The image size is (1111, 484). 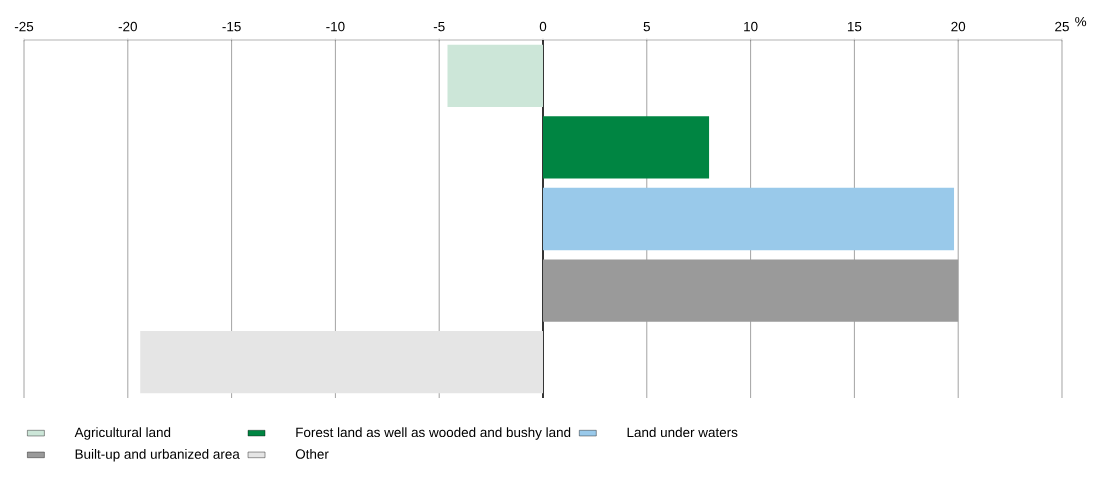 What do you see at coordinates (312, 454) in the screenshot?
I see `legend-label: Other` at bounding box center [312, 454].